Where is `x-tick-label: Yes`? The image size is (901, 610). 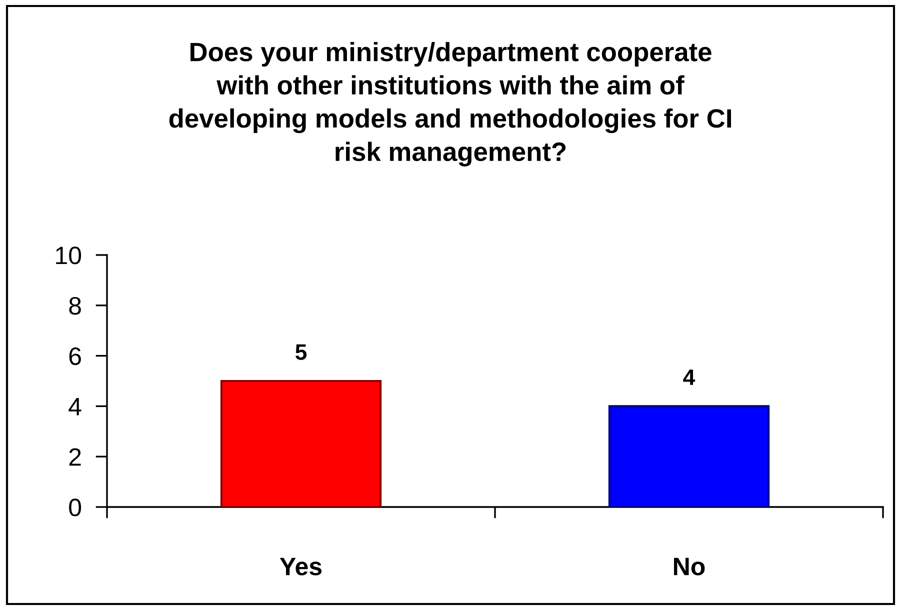 x-tick-label: Yes is located at coordinates (301, 567).